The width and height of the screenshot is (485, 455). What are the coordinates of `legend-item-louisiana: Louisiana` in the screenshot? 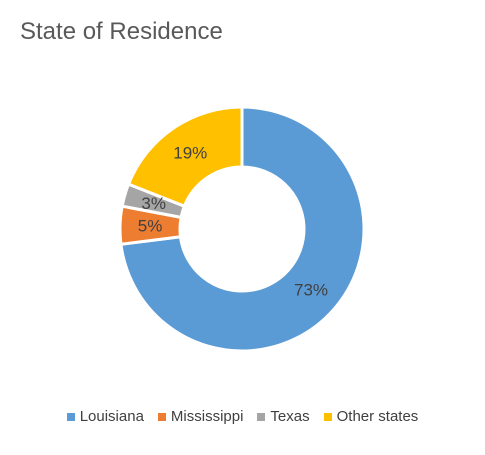 It's located at (105, 416).